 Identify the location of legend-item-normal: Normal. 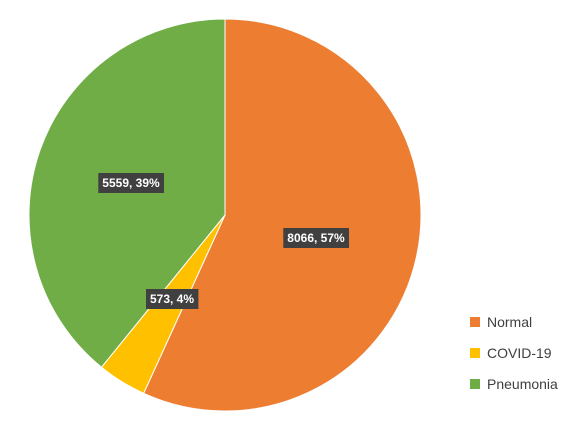
(501, 322).